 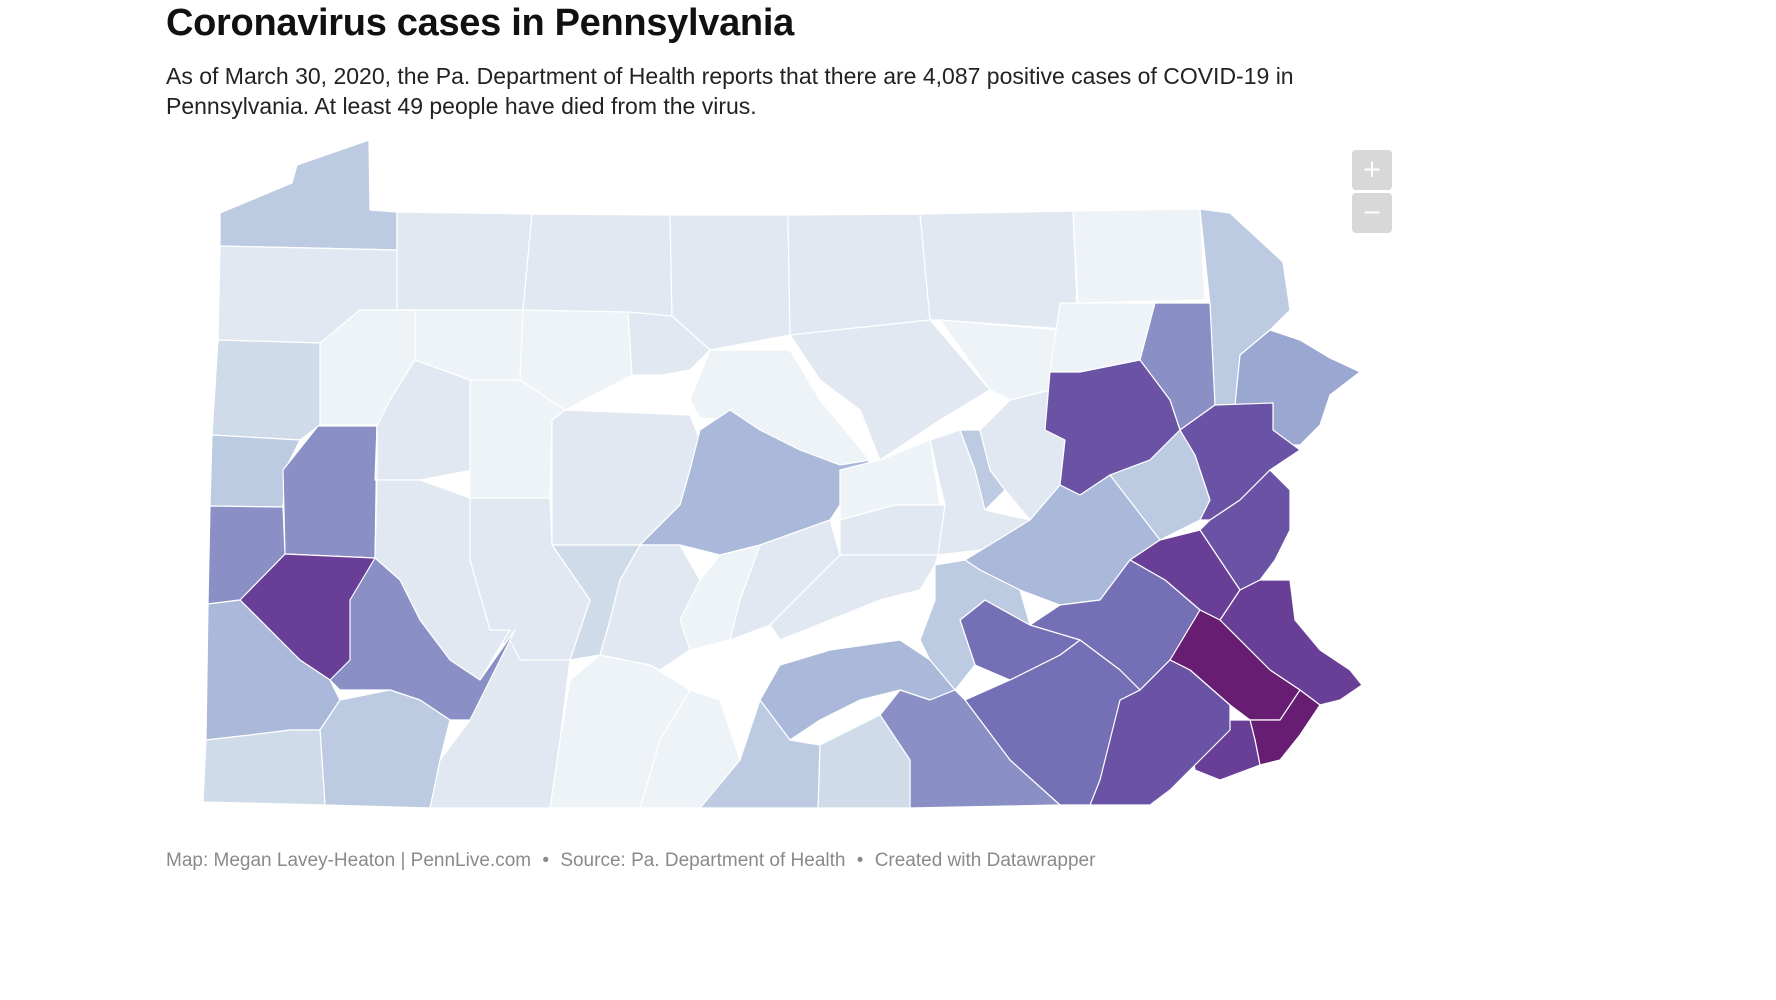 What do you see at coordinates (859, 274) in the screenshot?
I see `county-tioga` at bounding box center [859, 274].